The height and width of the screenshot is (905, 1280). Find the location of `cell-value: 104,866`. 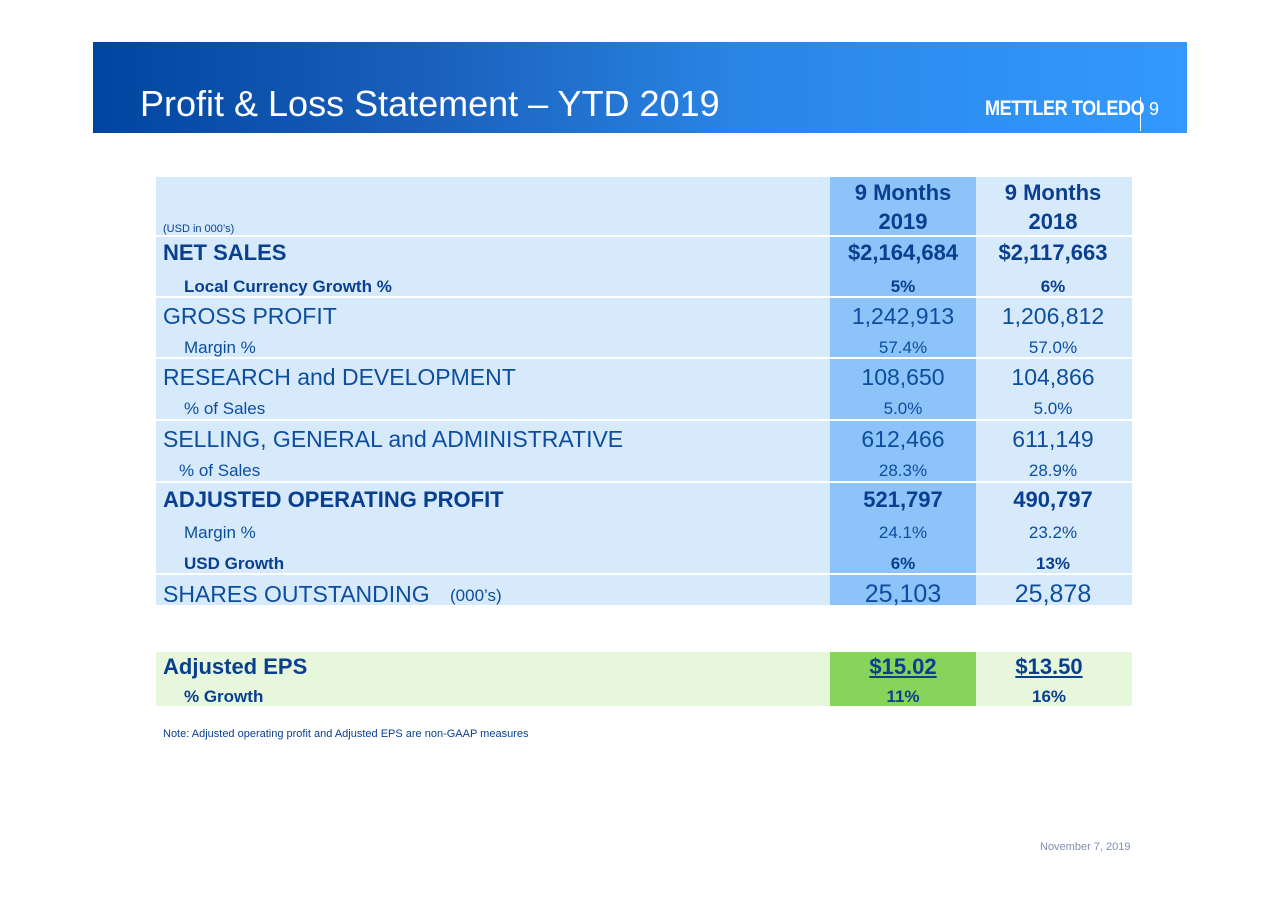

cell-value: 104,866 is located at coordinates (1053, 377).